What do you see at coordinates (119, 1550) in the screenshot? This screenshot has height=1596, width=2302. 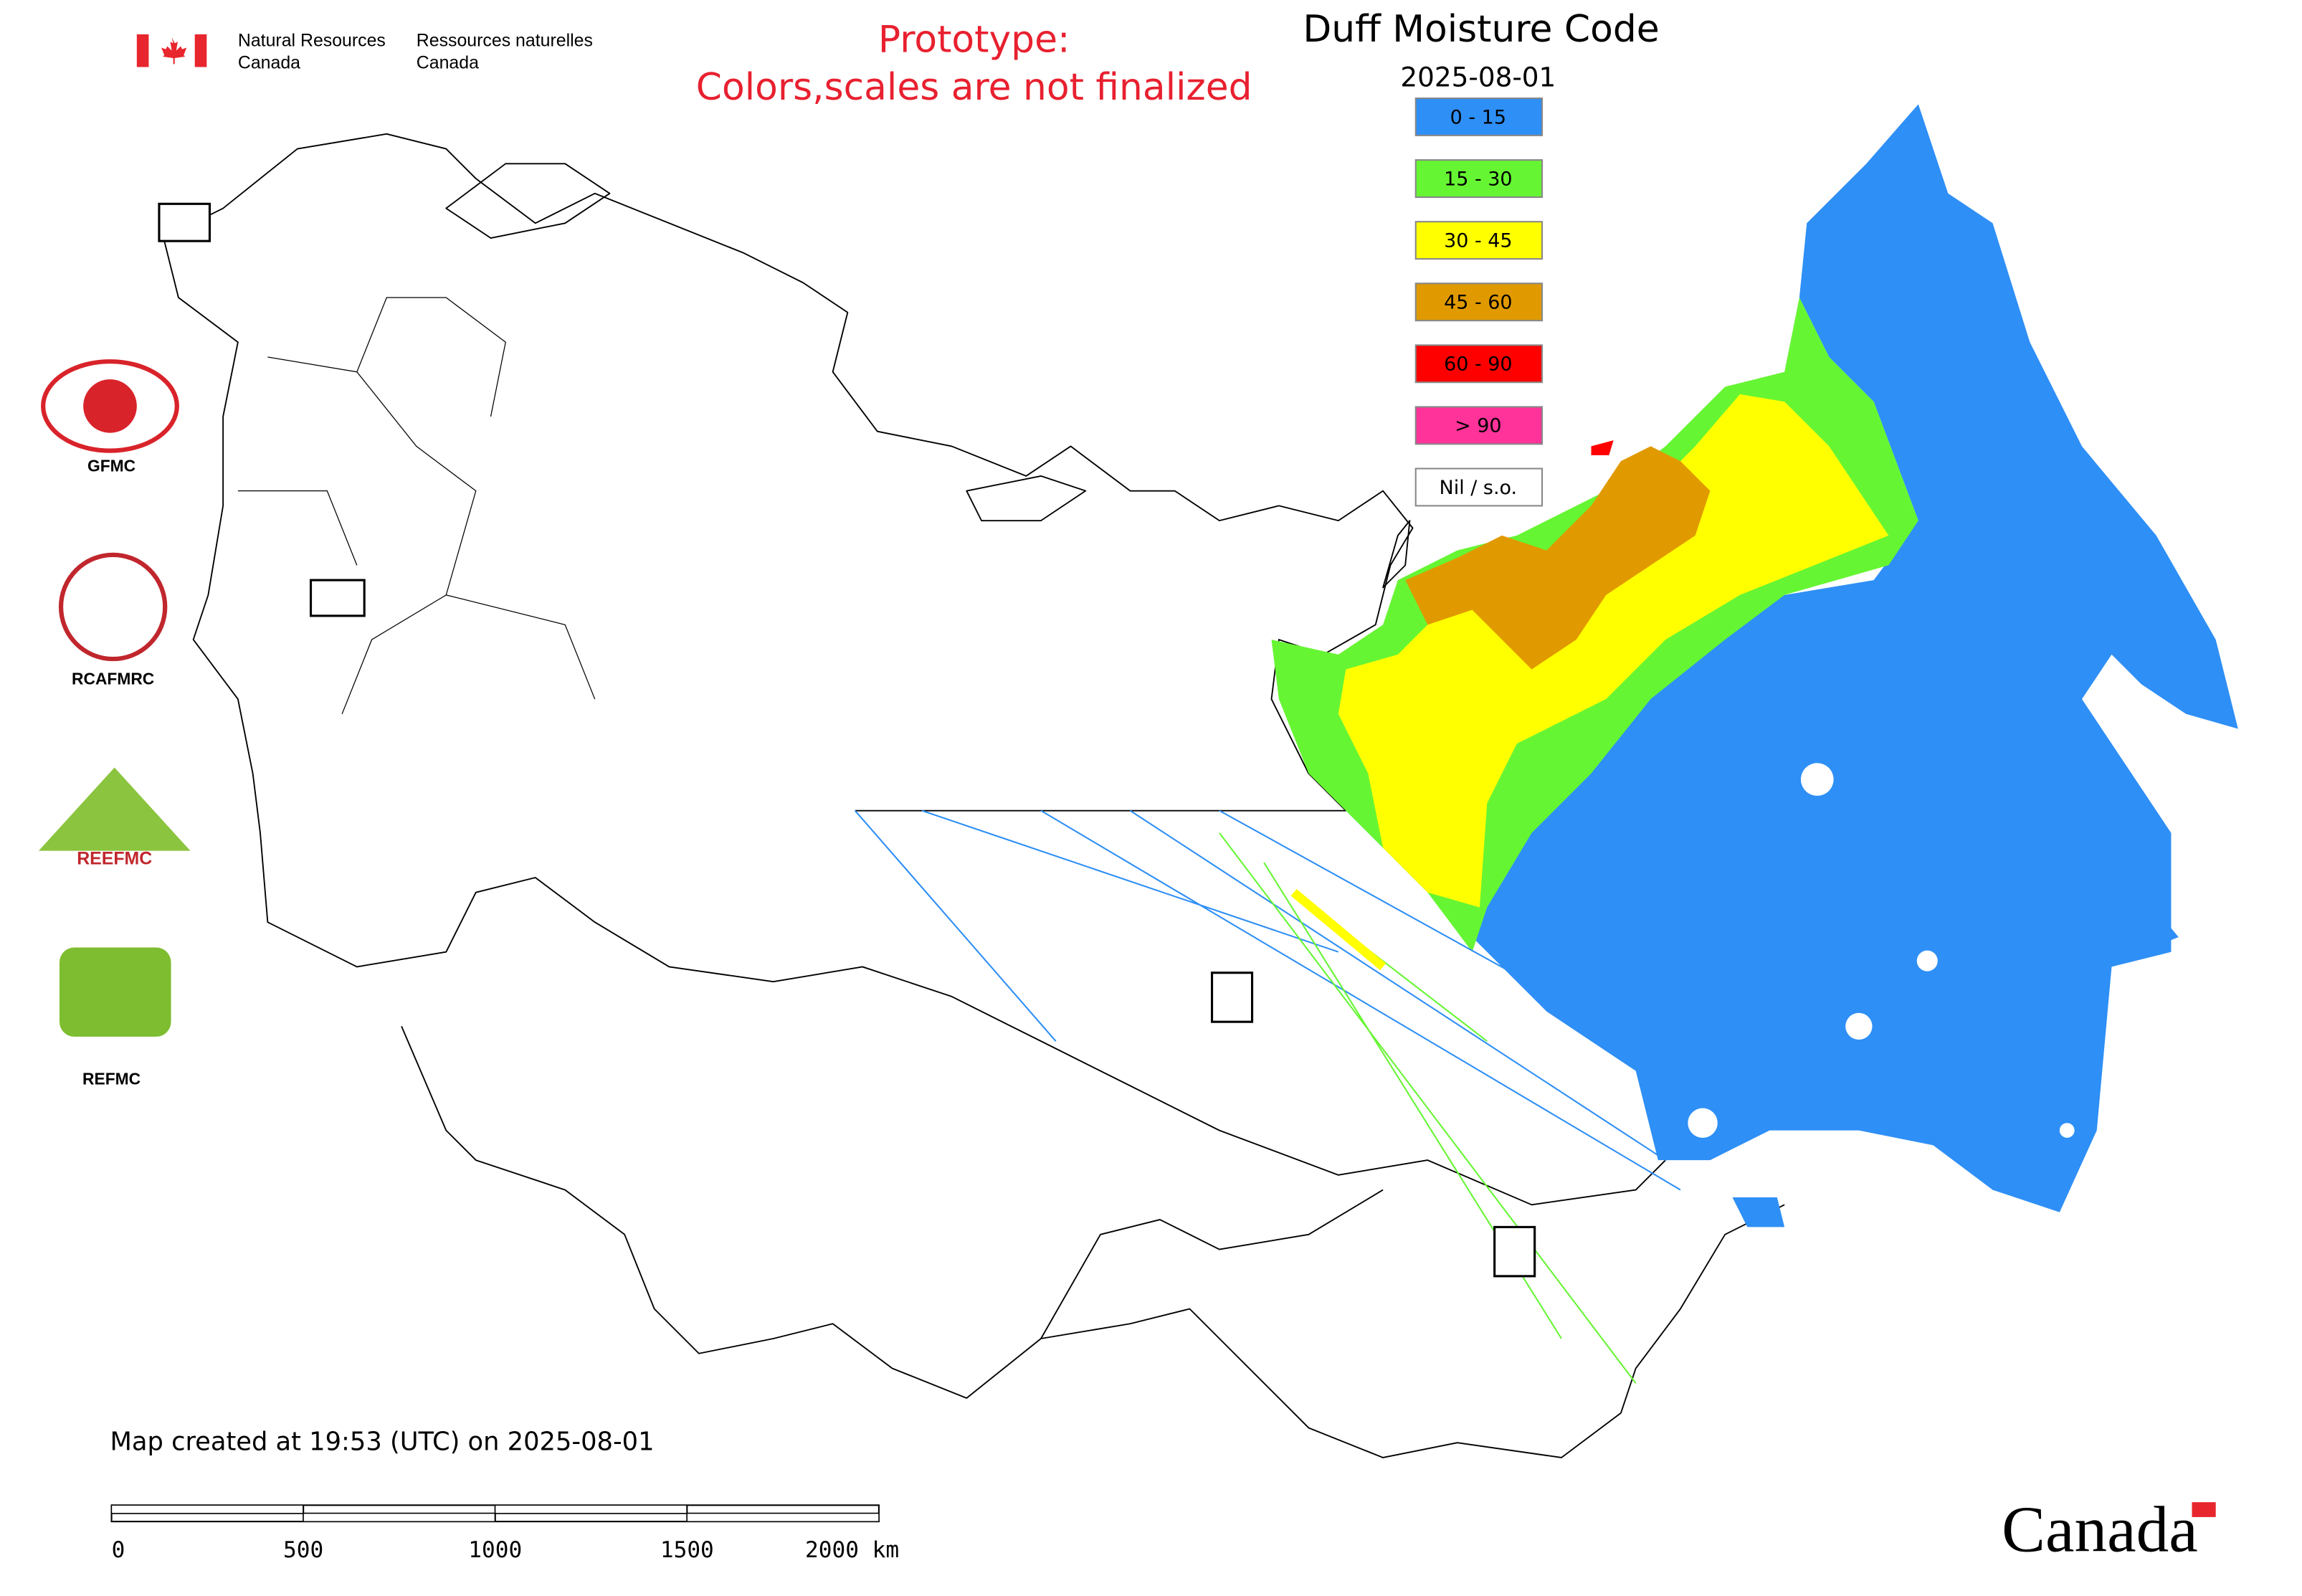 I see `scale-label: 0` at bounding box center [119, 1550].